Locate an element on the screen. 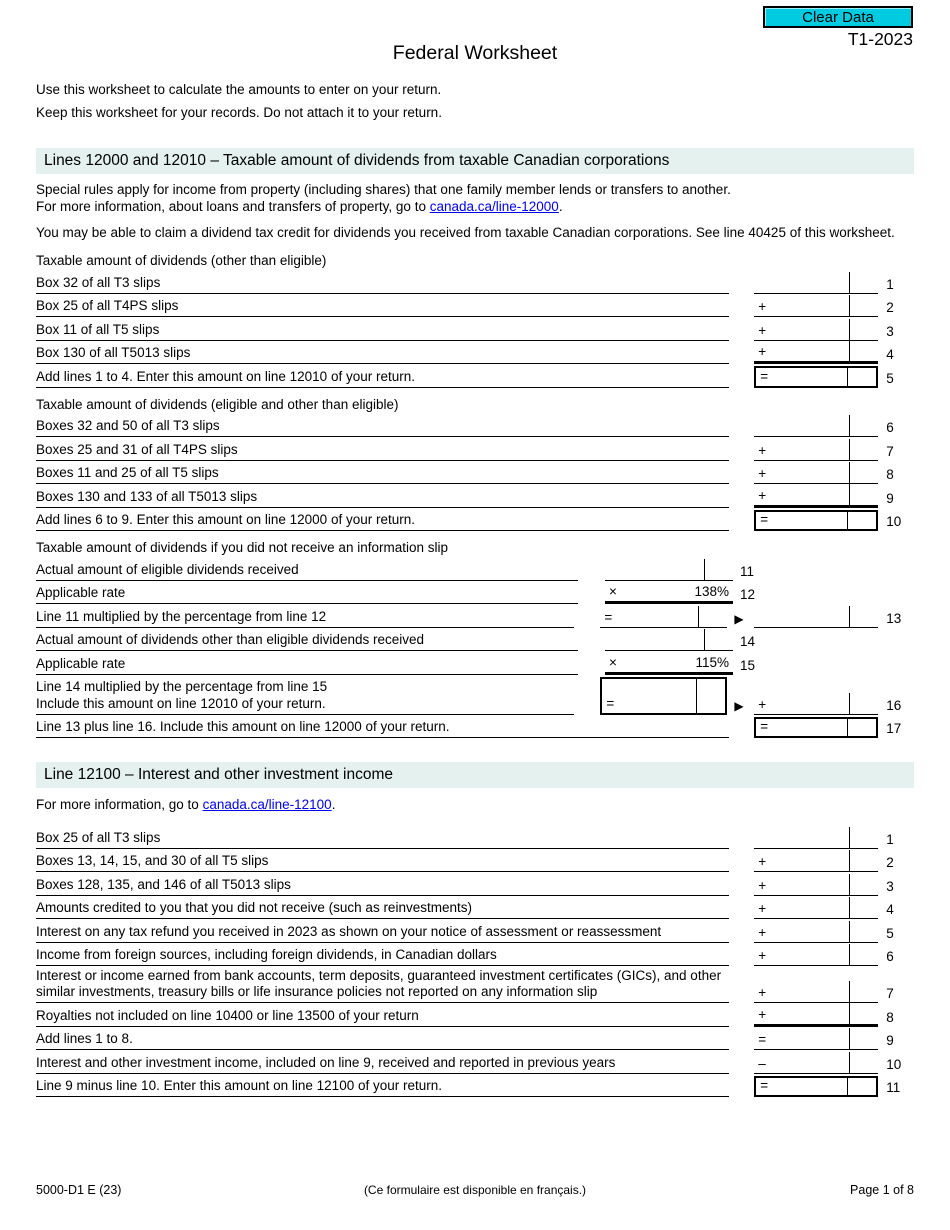  line-number: 3 is located at coordinates (890, 886).